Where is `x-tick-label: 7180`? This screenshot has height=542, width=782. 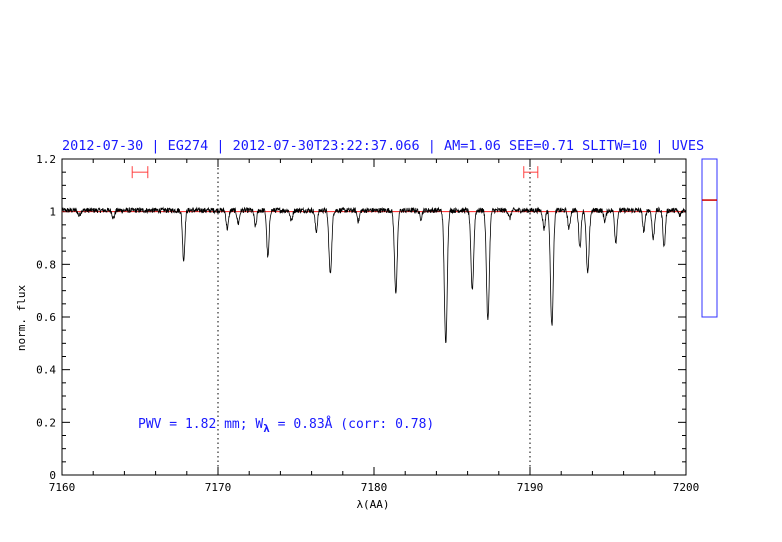
x-tick-label: 7180 is located at coordinates (374, 487).